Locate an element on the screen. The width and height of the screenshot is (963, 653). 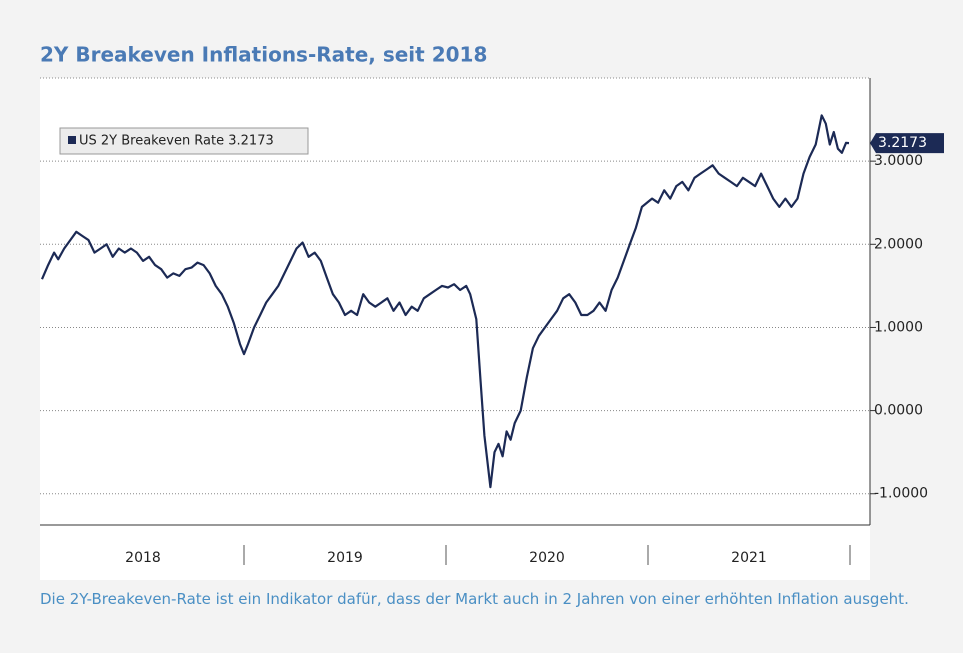
last-value-label: 3.2173 is located at coordinates (902, 143).